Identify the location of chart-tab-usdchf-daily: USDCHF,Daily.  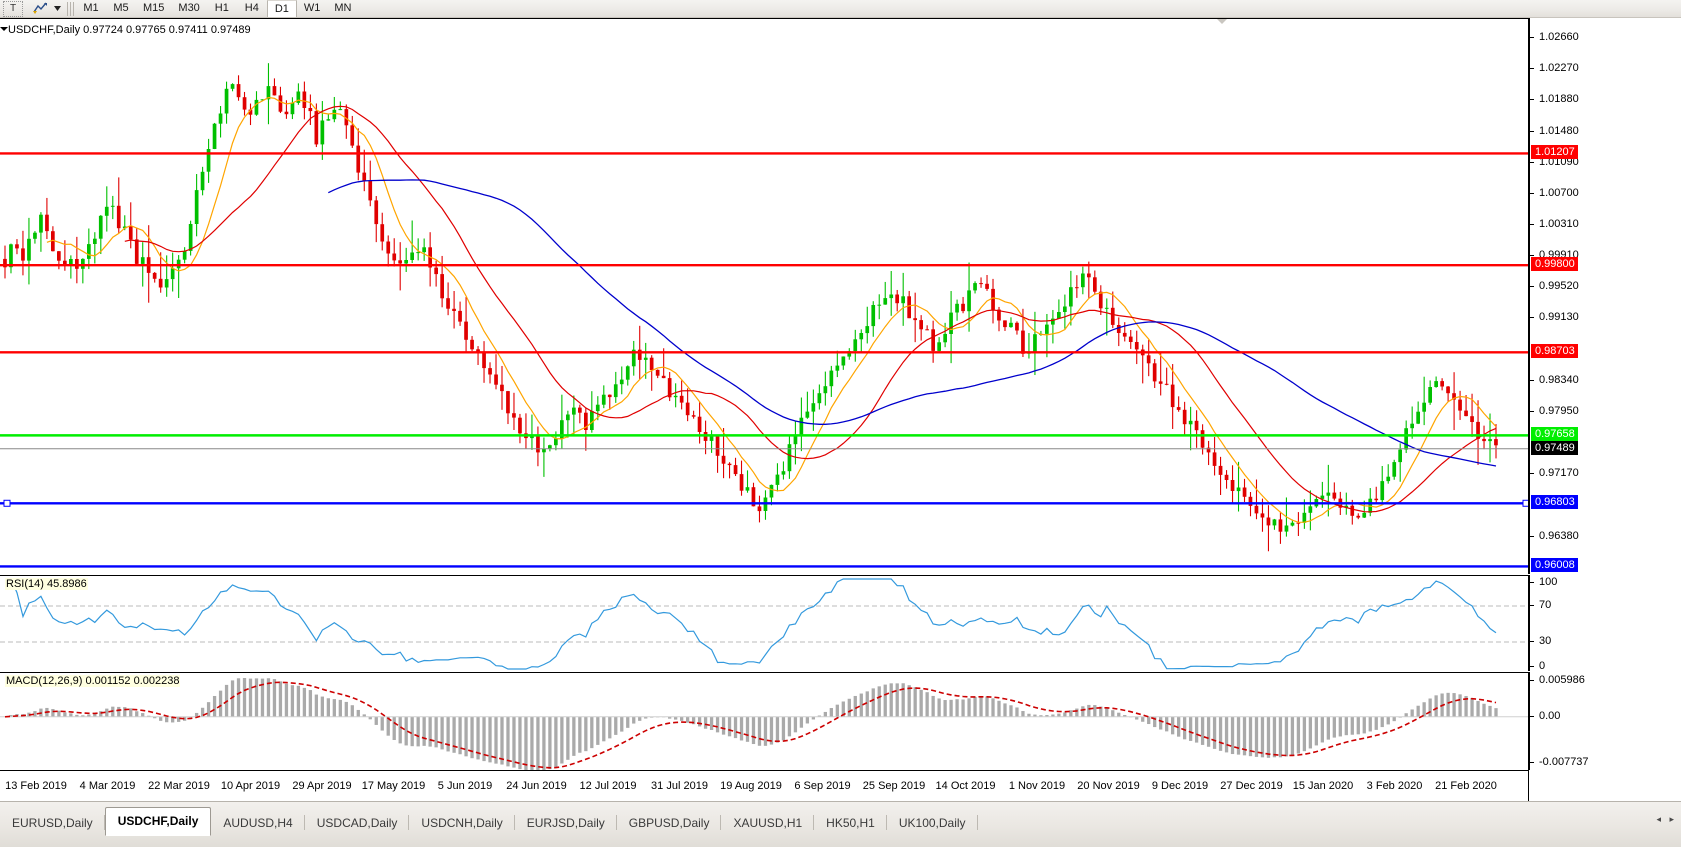
(158, 821).